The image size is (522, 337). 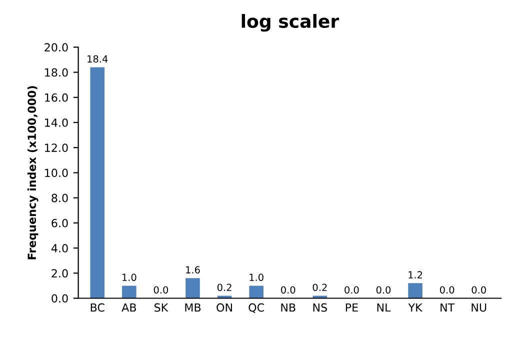 What do you see at coordinates (447, 307) in the screenshot?
I see `x-tick-label: NT` at bounding box center [447, 307].